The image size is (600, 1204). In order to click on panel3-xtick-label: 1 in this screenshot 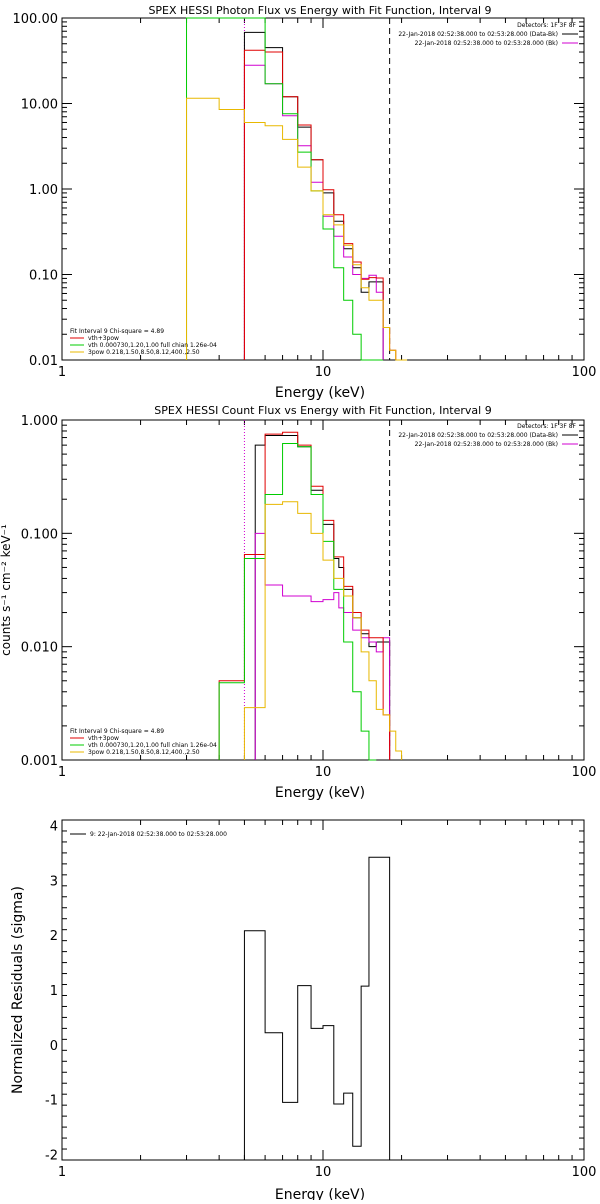, I will do `click(62, 1172)`.